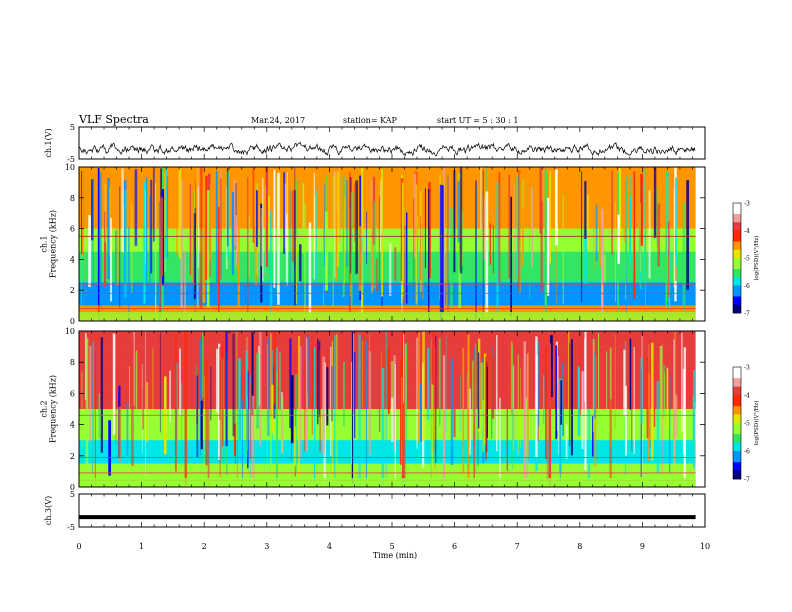 The width and height of the screenshot is (792, 612). Describe the element at coordinates (204, 546) in the screenshot. I see `x-tick-label: 2` at that location.